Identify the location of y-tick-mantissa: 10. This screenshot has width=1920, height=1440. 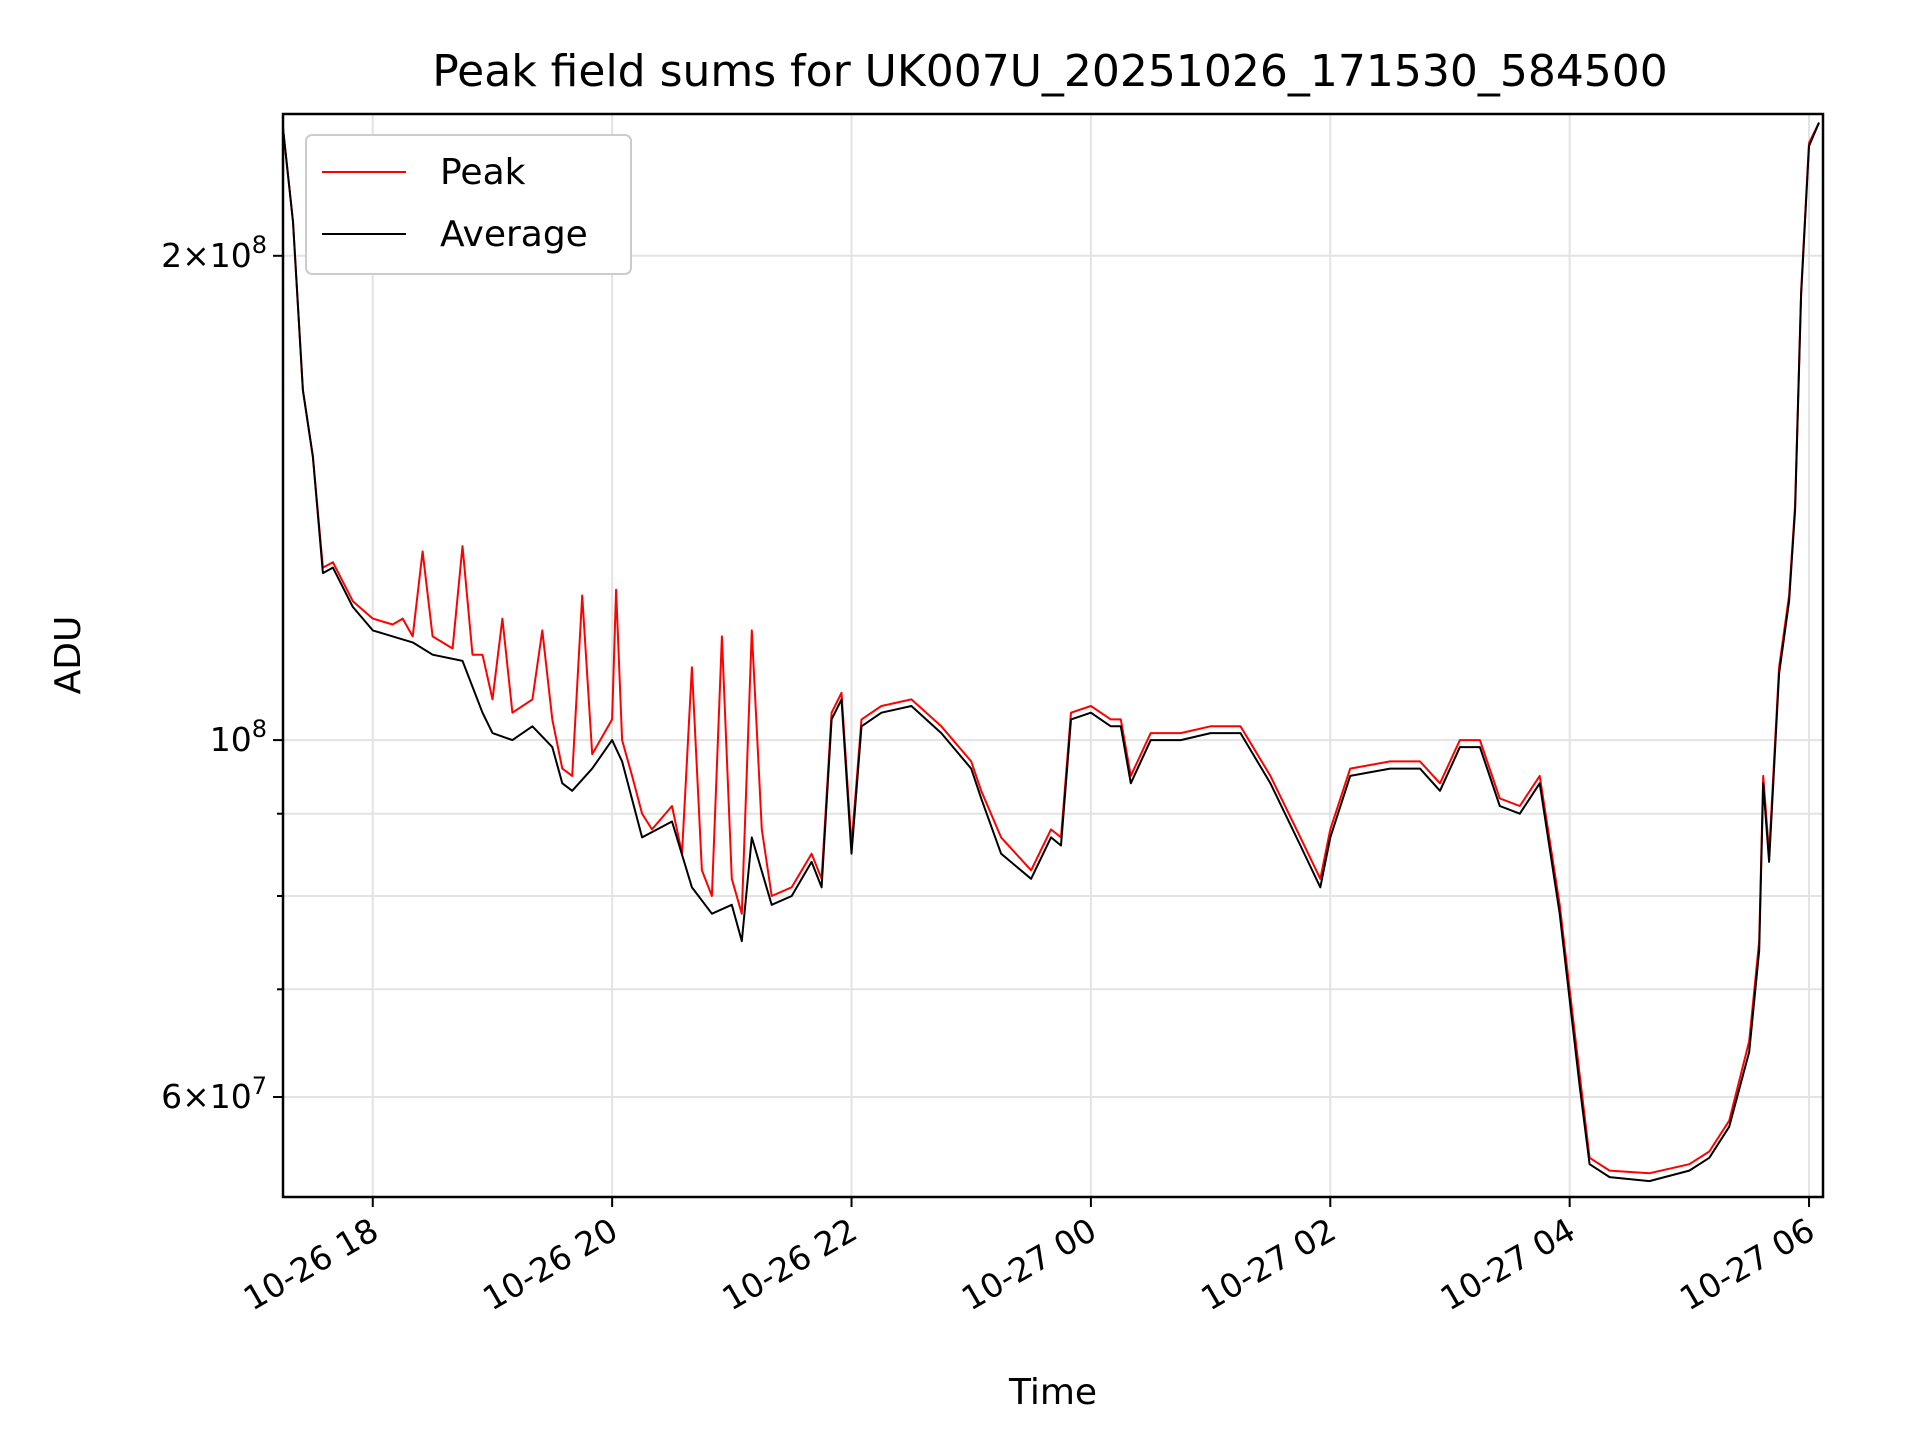
(231, 739).